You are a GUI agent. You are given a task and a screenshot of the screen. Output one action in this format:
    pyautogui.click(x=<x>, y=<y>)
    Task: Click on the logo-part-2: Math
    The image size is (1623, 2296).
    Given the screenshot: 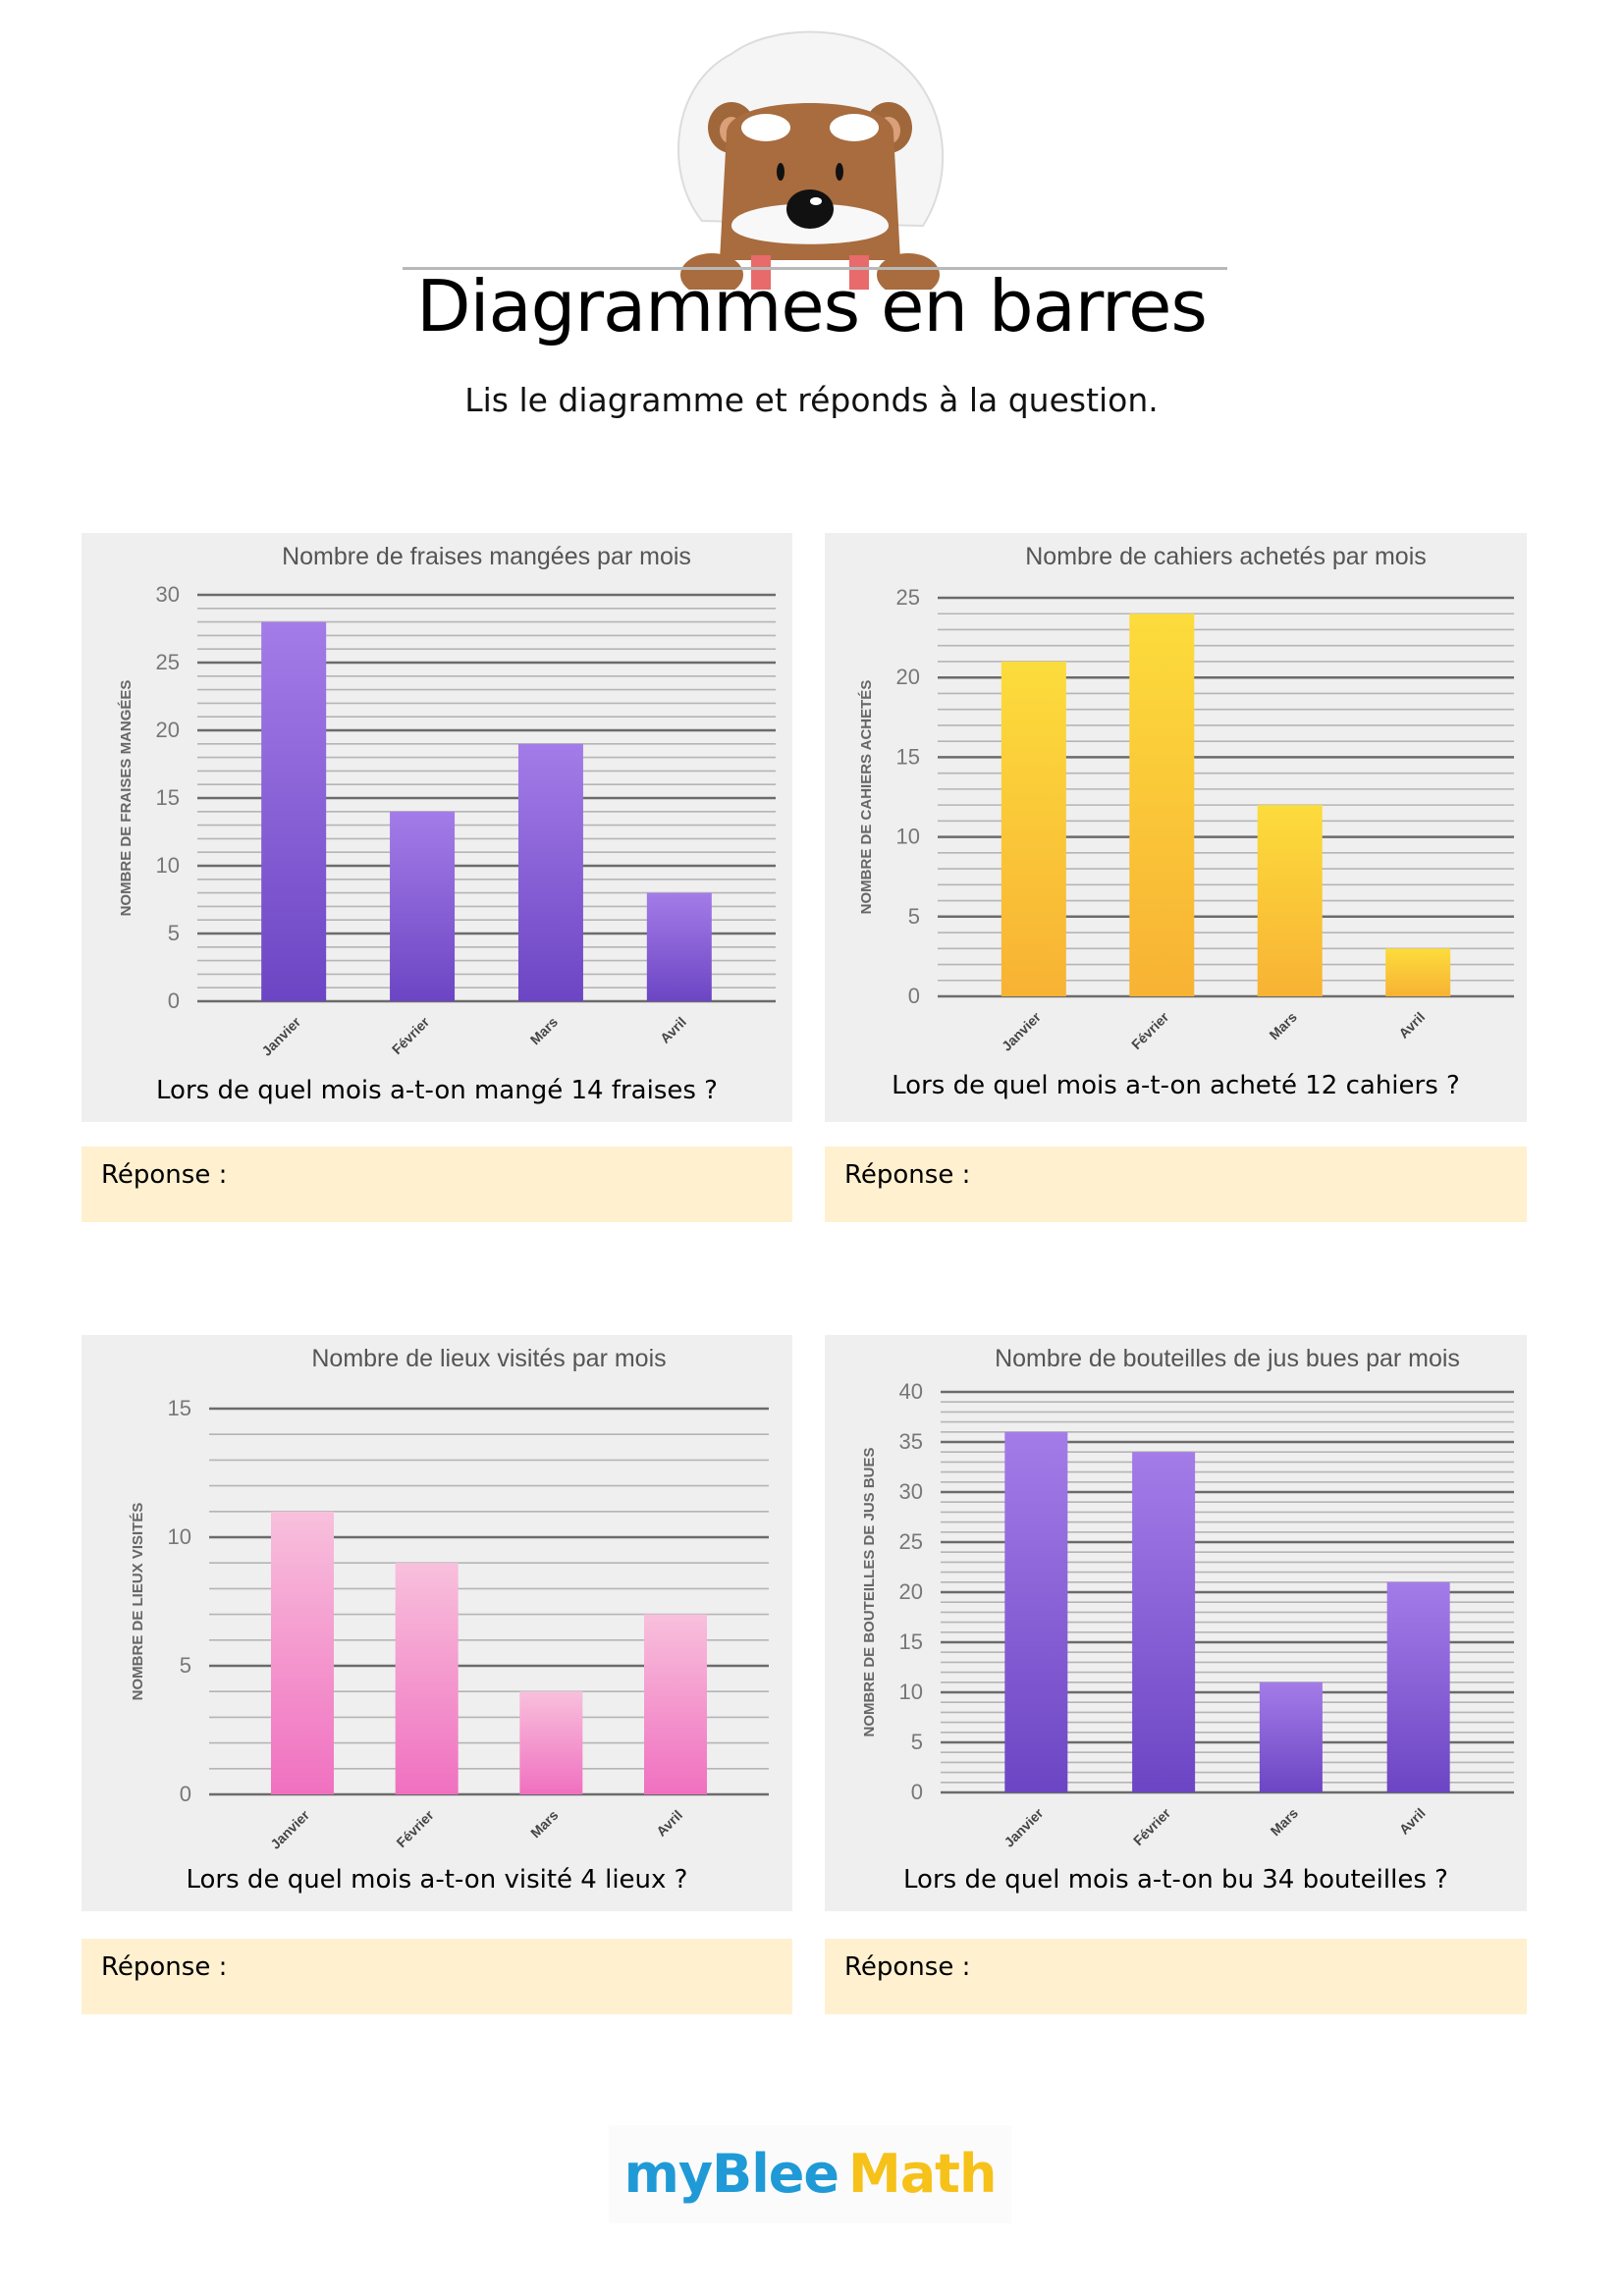 What is the action you would take?
    pyautogui.click(x=922, y=2174)
    